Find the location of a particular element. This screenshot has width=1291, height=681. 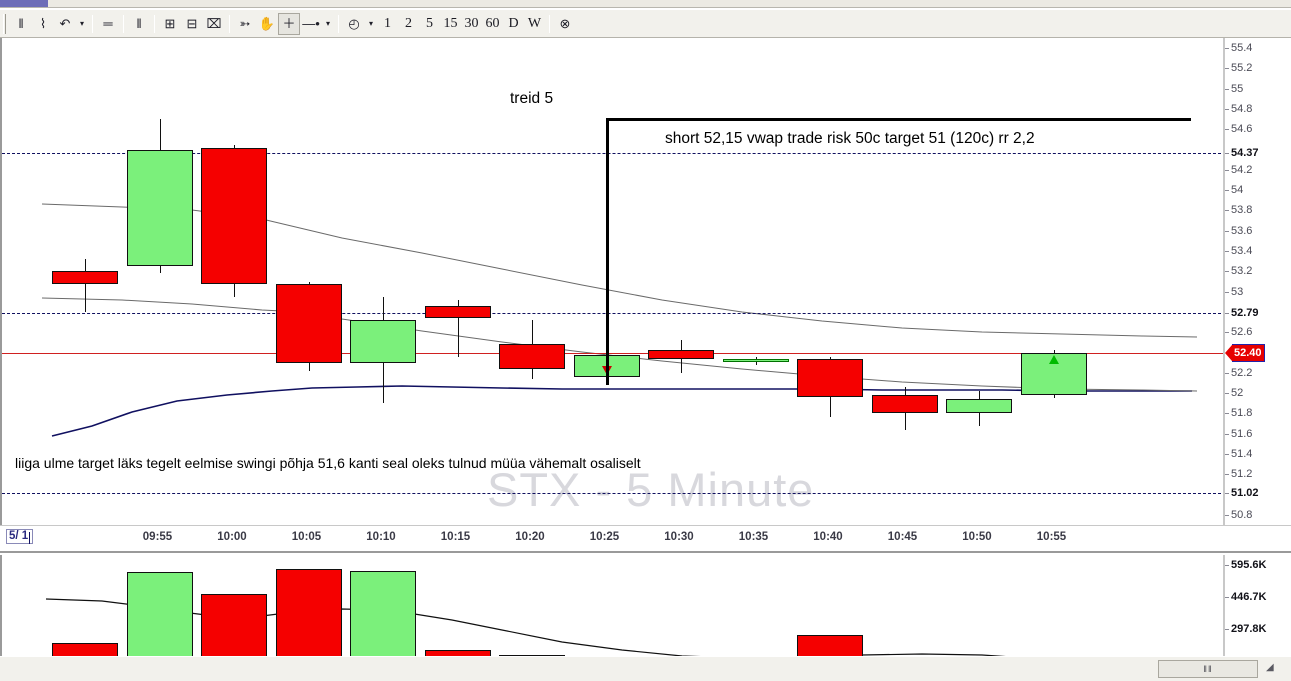

interval-button-30: 30 is located at coordinates (471, 23).